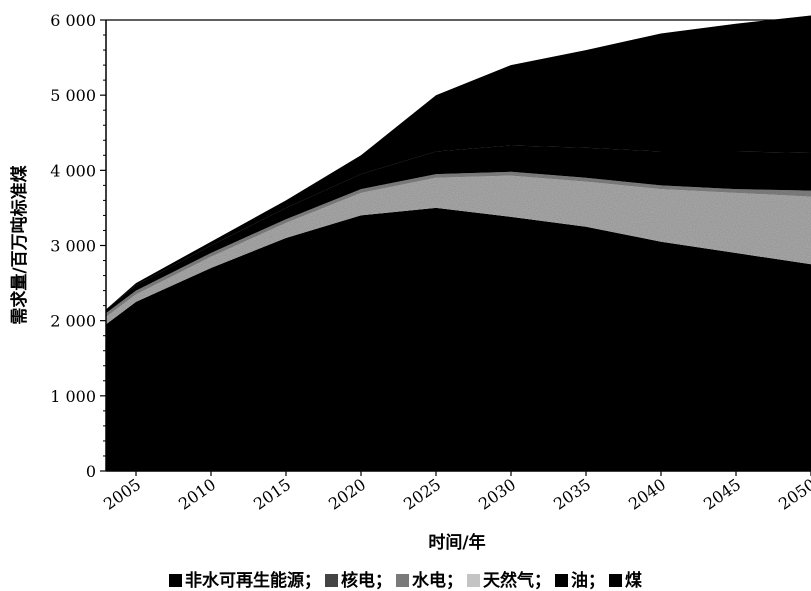 The height and width of the screenshot is (591, 811). Describe the element at coordinates (73, 20) in the screenshot. I see `y-tick-label: 6 000` at that location.